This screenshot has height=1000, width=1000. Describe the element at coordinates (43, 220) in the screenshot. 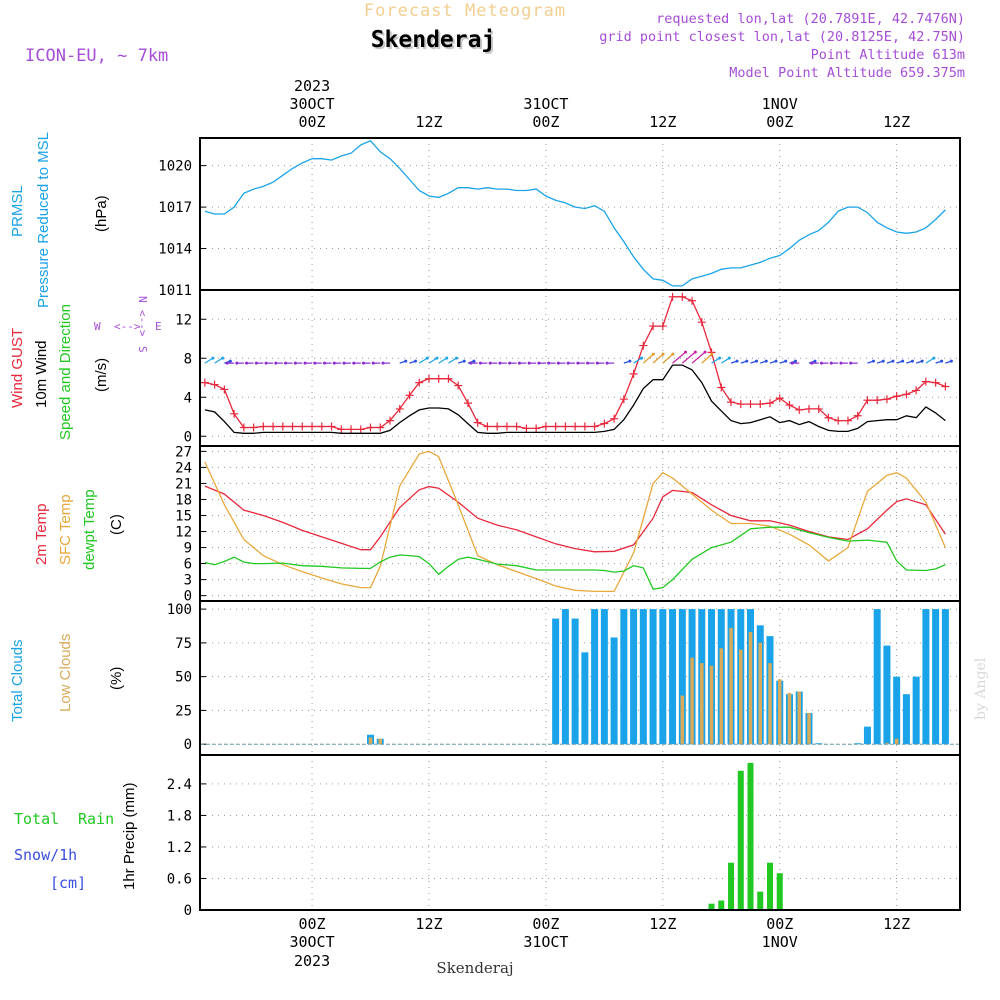

I see `pressure-label: Pressure Reduced to MSL` at that location.